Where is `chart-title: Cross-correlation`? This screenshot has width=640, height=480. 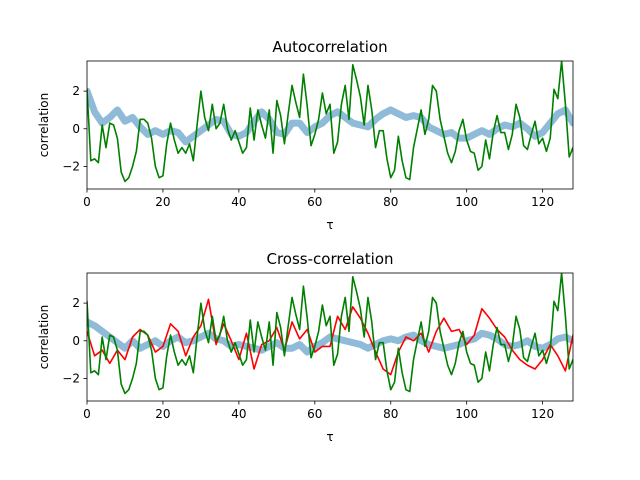 chart-title: Cross-correlation is located at coordinates (329, 259).